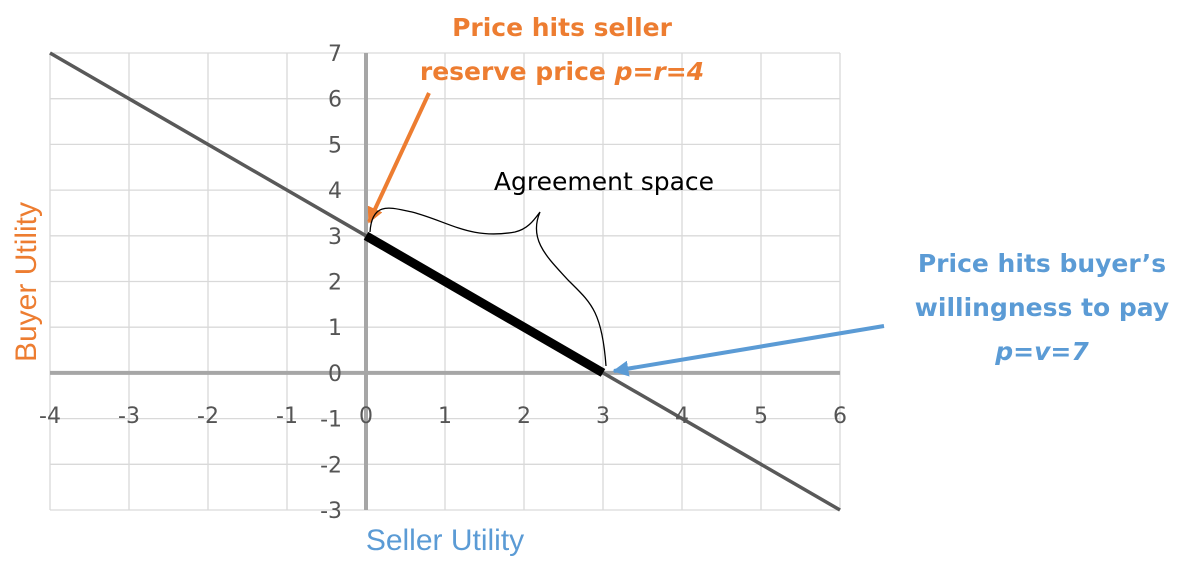 This screenshot has height=570, width=1179. I want to click on y-axis-title: Buyer Utility, so click(26, 282).